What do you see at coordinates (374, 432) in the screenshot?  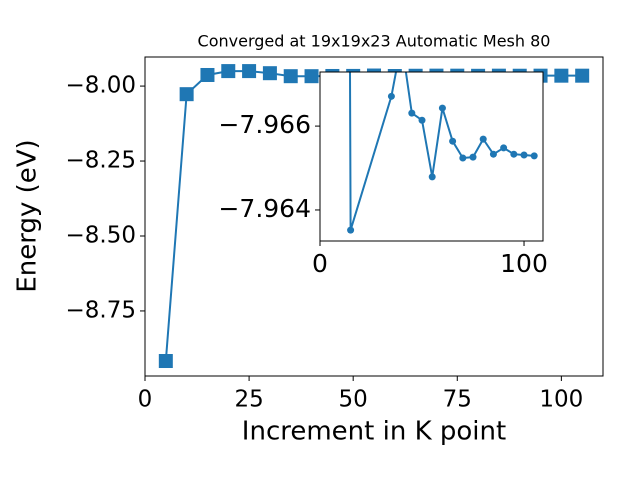 I see `x-axis-label: Increment in K point` at bounding box center [374, 432].